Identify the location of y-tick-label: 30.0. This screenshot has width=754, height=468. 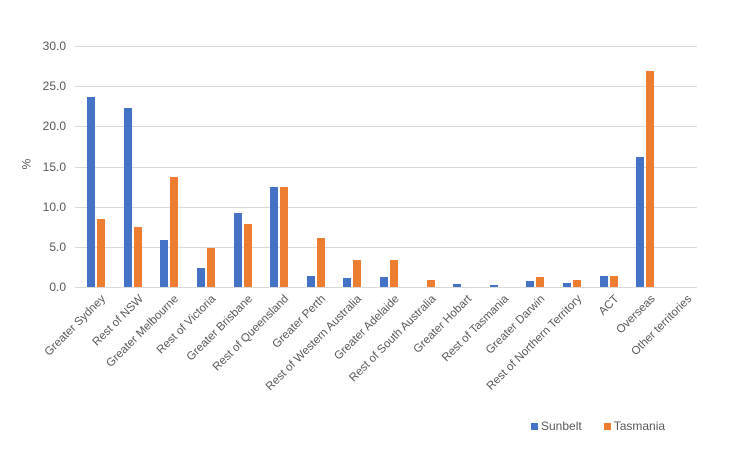
(54, 46).